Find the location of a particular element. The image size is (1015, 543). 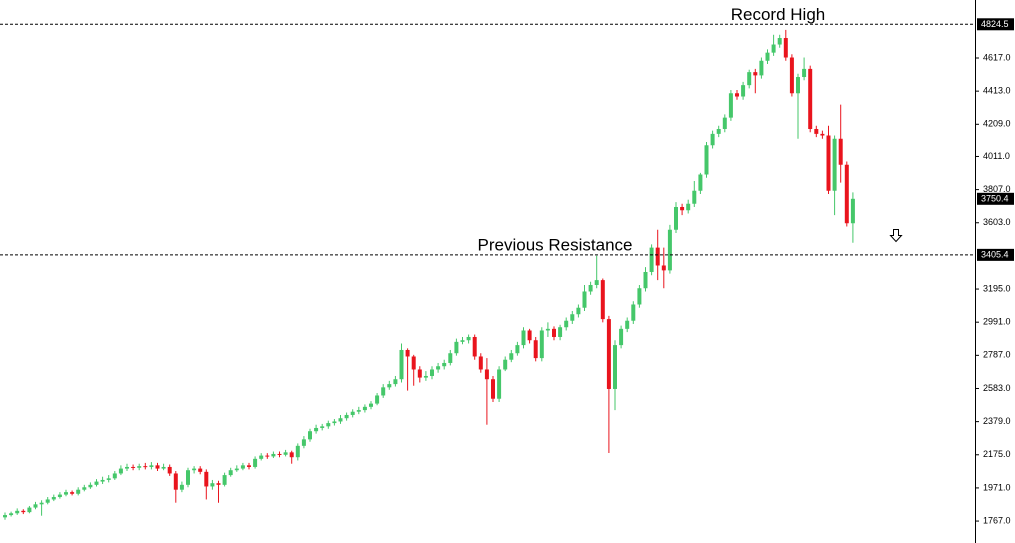

last-price-box is located at coordinates (995, 198).